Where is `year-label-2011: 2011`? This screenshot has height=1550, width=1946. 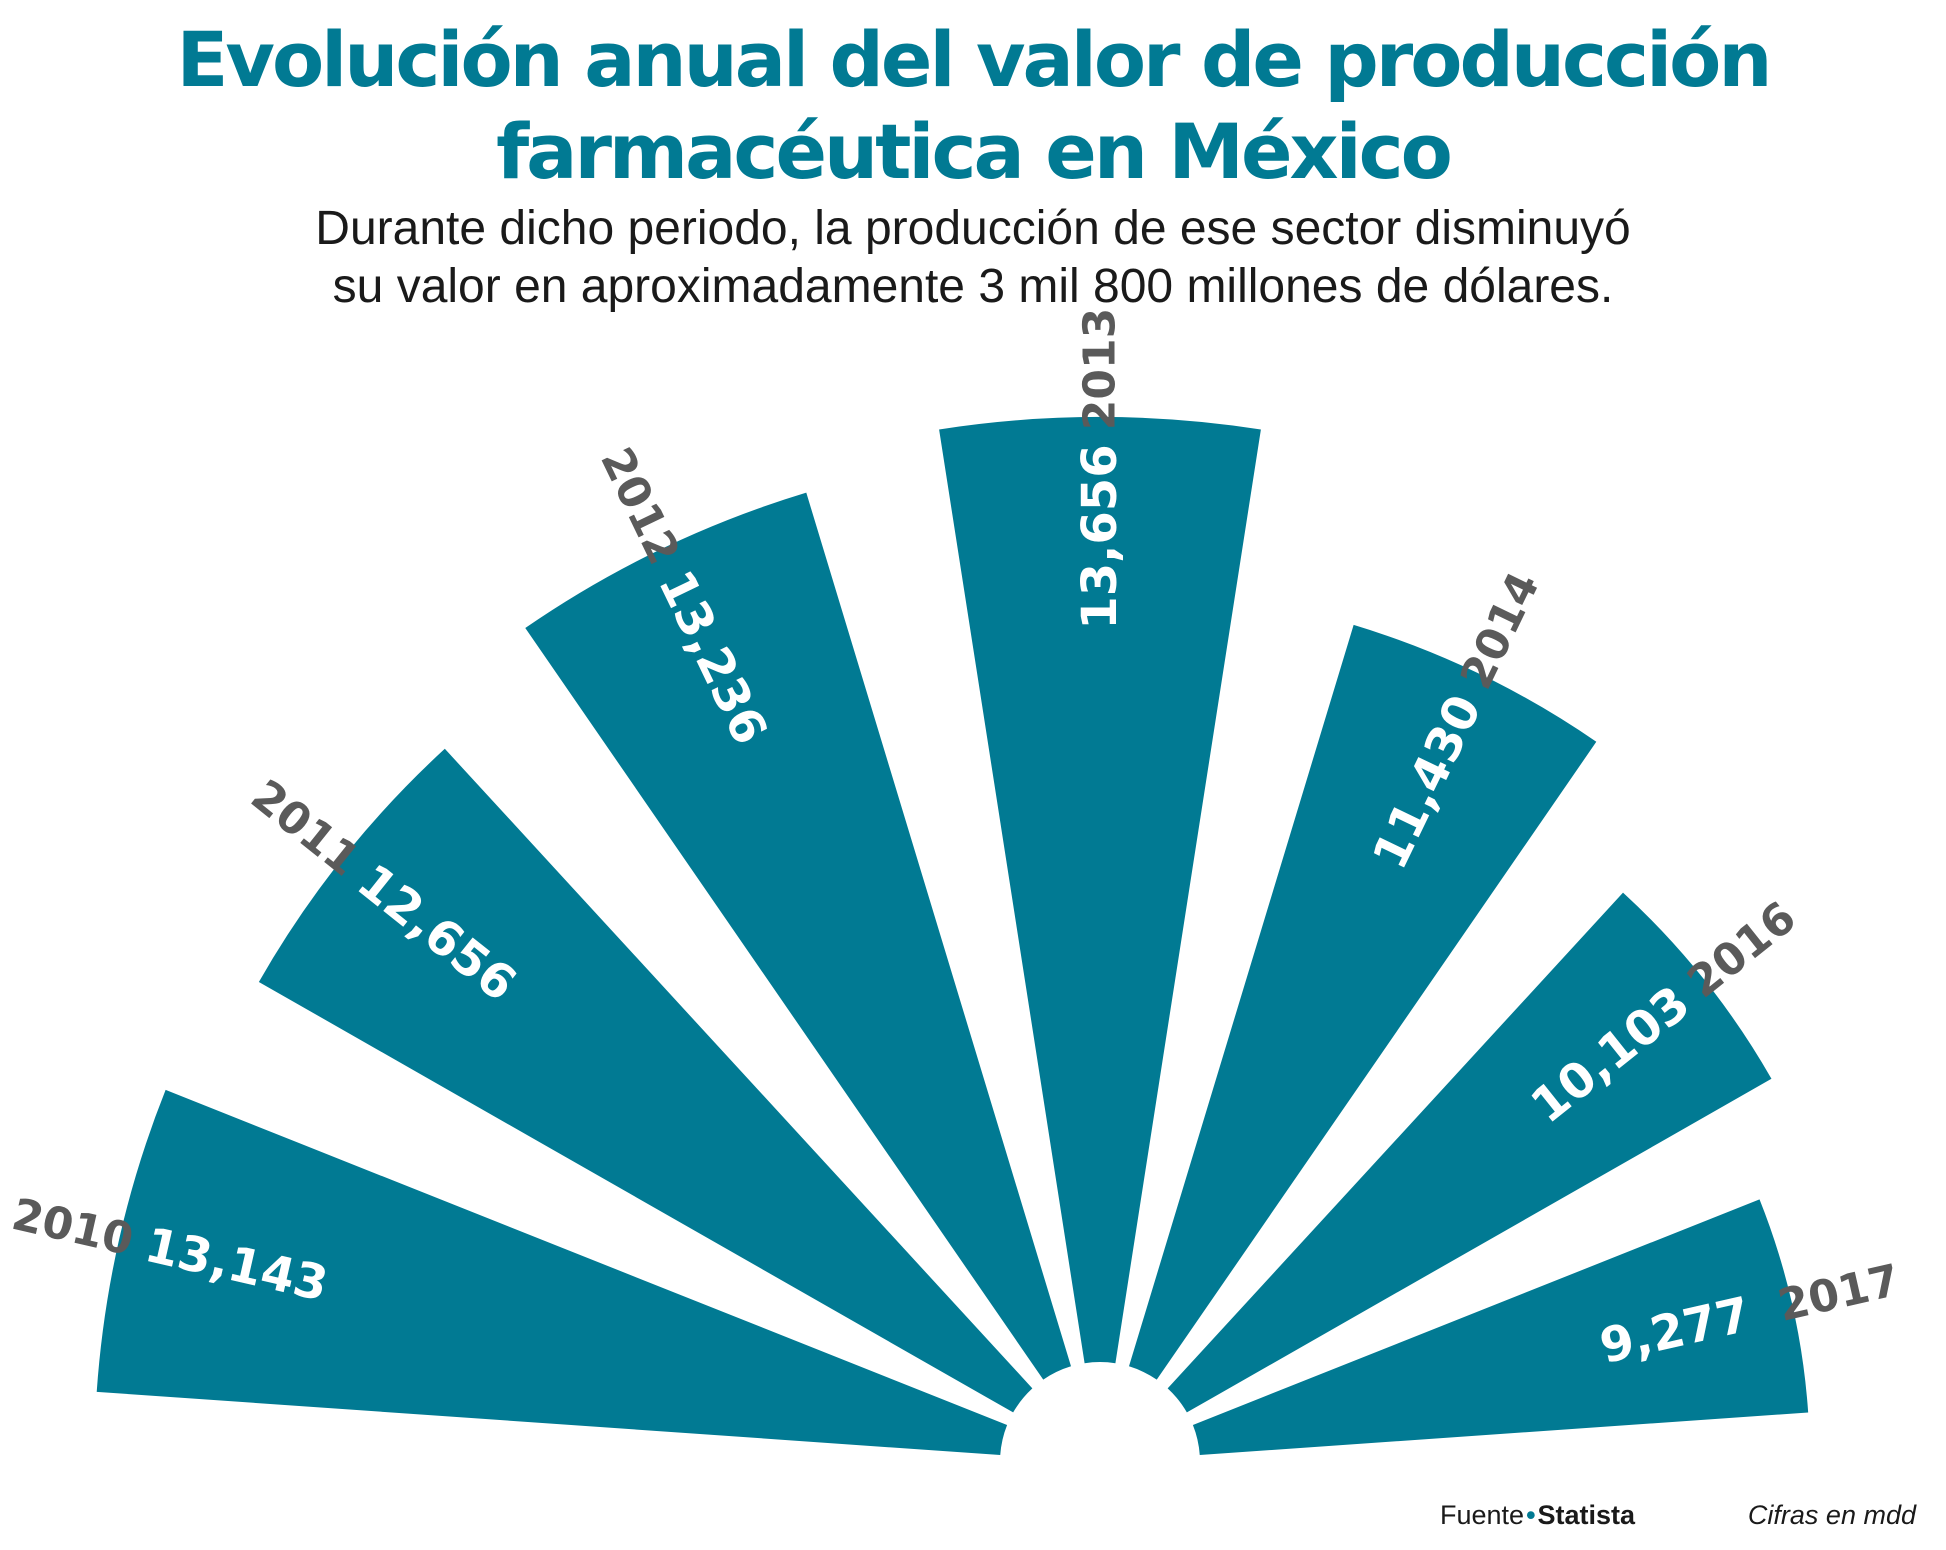
year-label-2011: 2011 is located at coordinates (306, 828).